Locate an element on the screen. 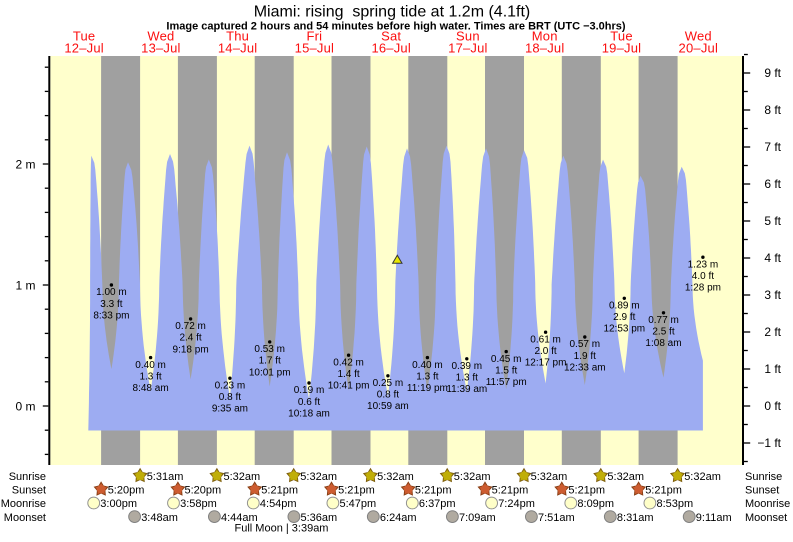 This screenshot has width=793, height=542. svg-text: 6 ft is located at coordinates (772, 184).